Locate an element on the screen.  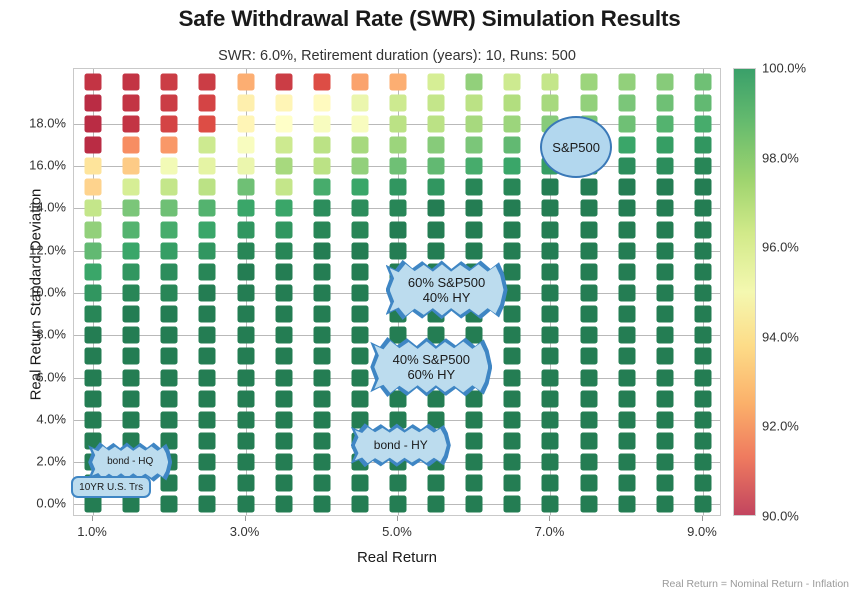
y-axis-tick-label: 4.0% is located at coordinates (51, 419).